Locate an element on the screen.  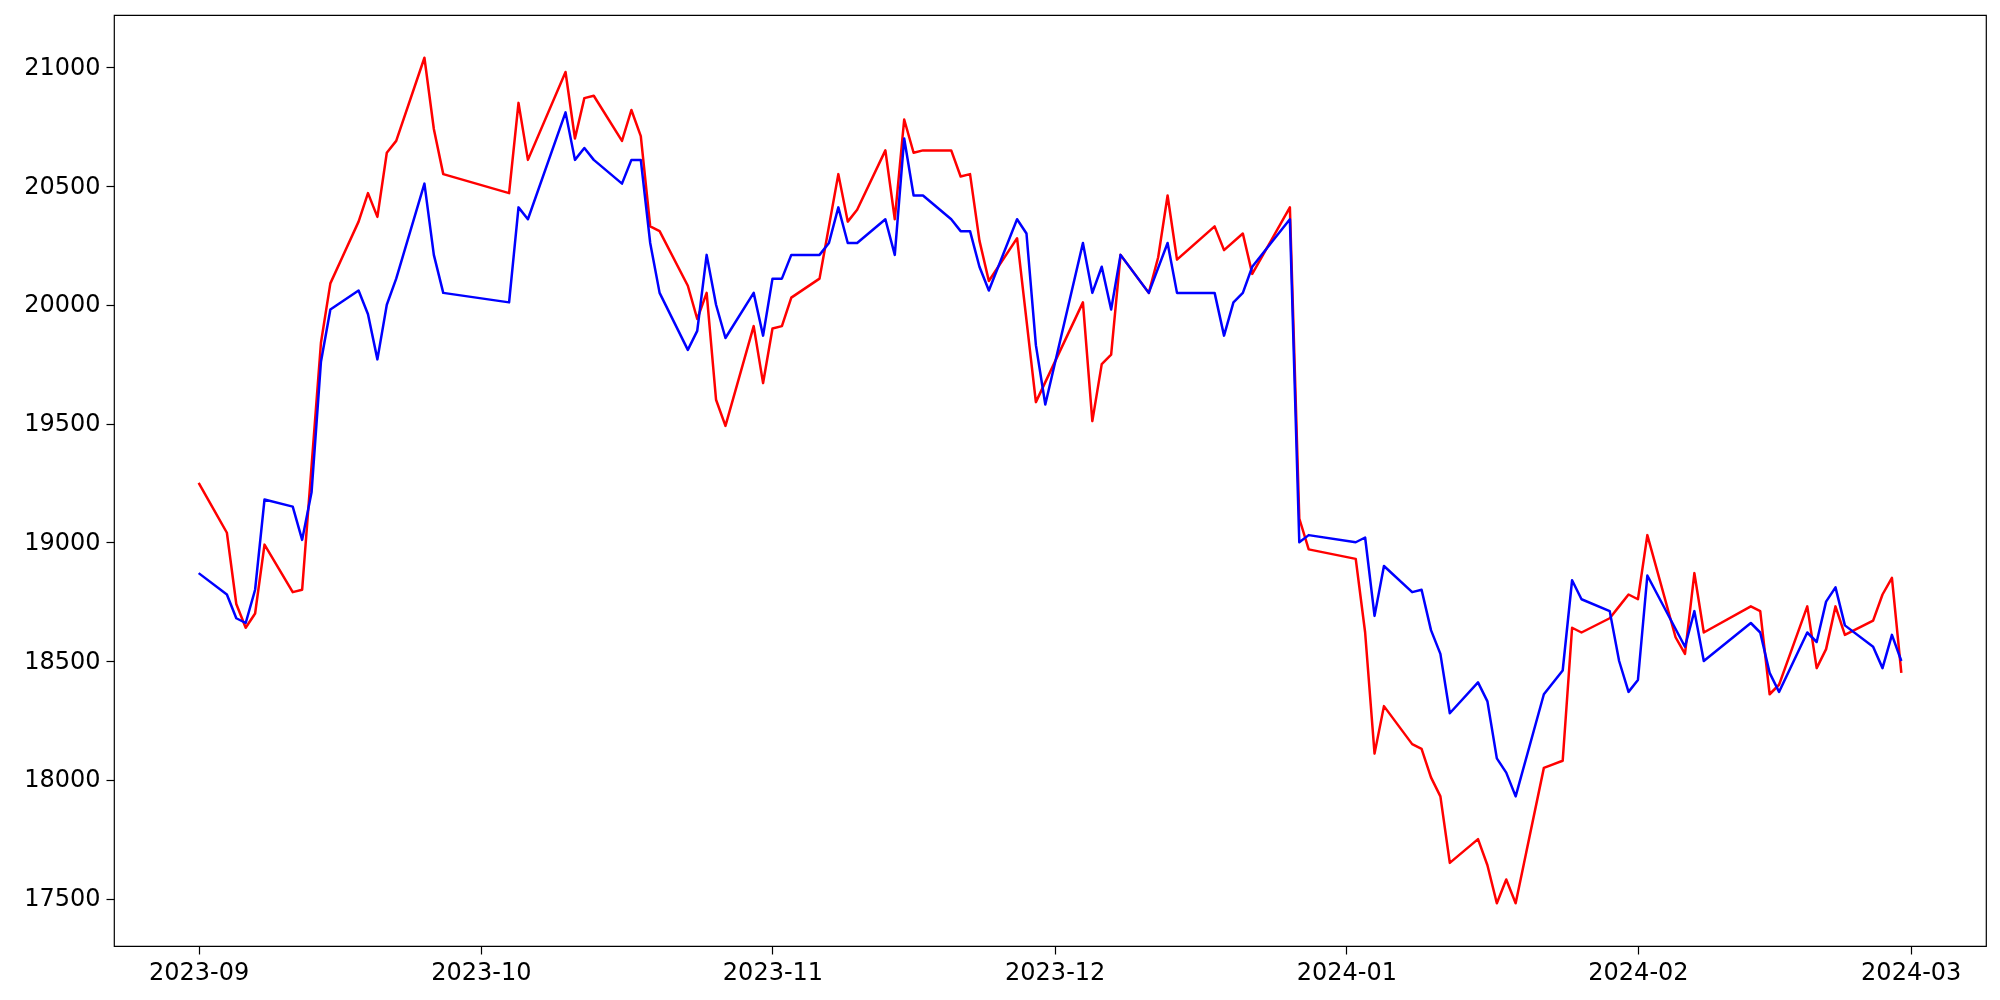
x-tick-label: 2024-03 is located at coordinates (1911, 971).